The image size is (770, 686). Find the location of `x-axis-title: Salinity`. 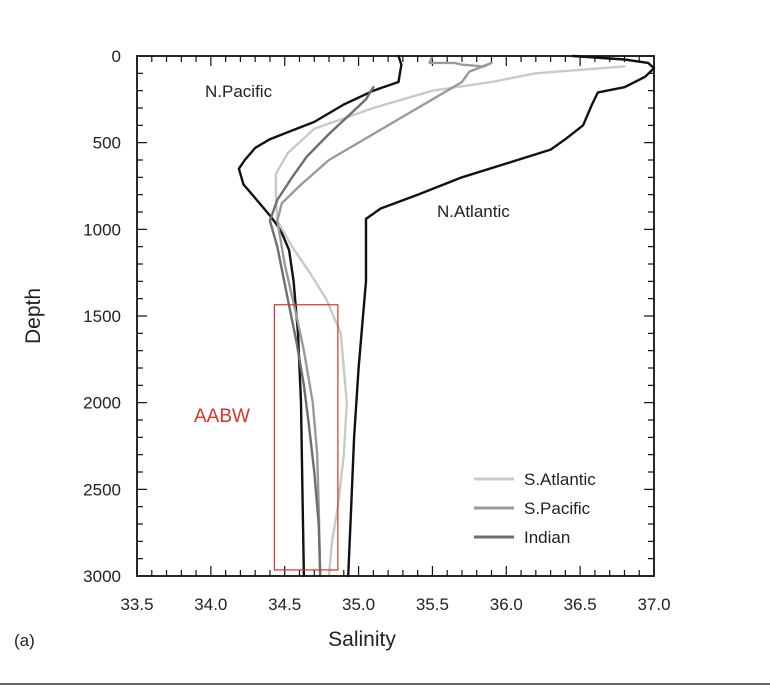

x-axis-title: Salinity is located at coordinates (362, 639).